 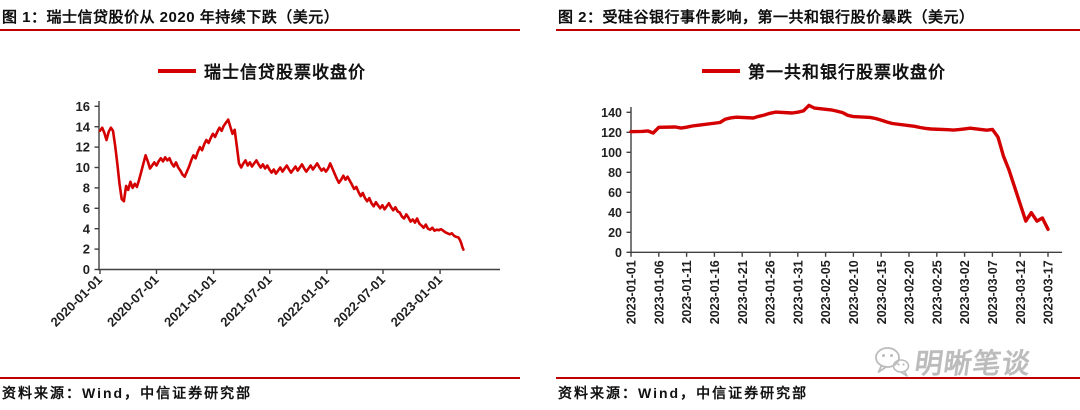 I want to click on x-tick-label: 2023-02-10, so click(x=854, y=292).